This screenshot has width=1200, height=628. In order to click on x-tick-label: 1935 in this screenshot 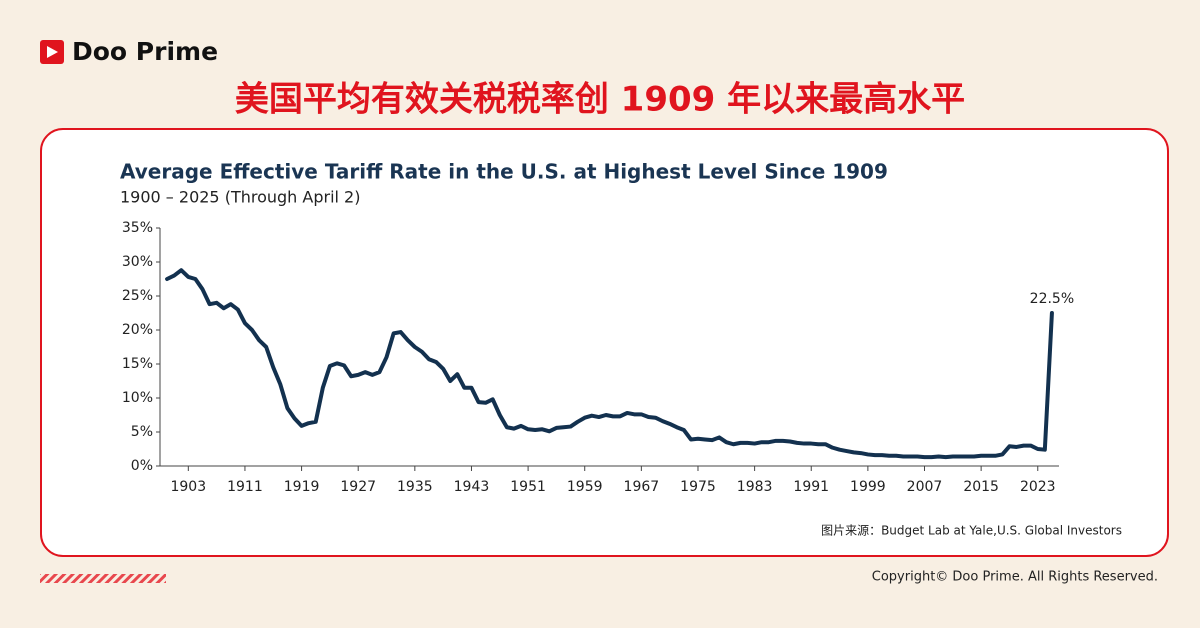, I will do `click(415, 487)`.